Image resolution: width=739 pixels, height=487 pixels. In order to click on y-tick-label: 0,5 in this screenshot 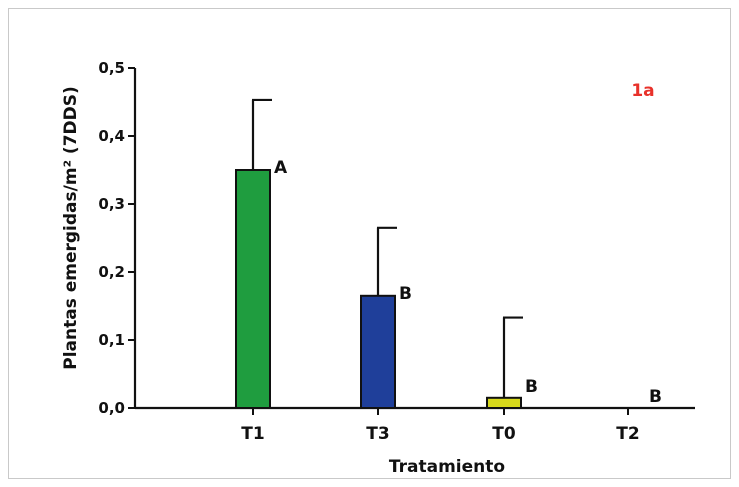, I will do `click(111, 68)`.